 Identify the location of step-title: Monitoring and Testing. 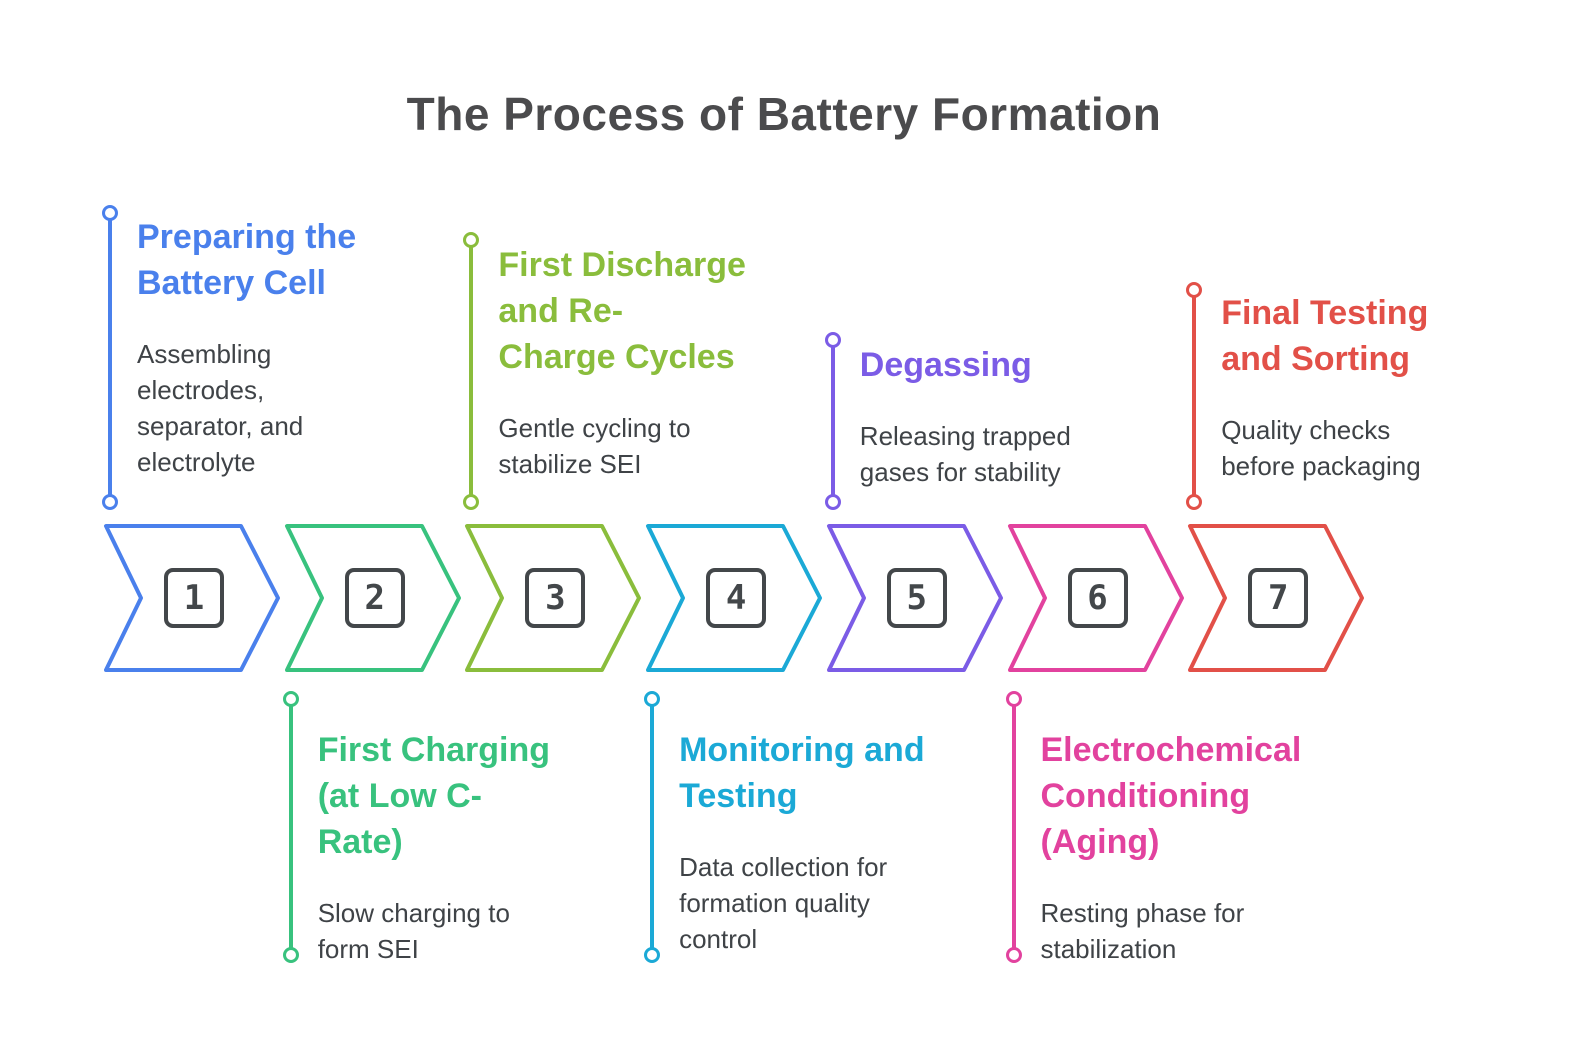
(802, 773).